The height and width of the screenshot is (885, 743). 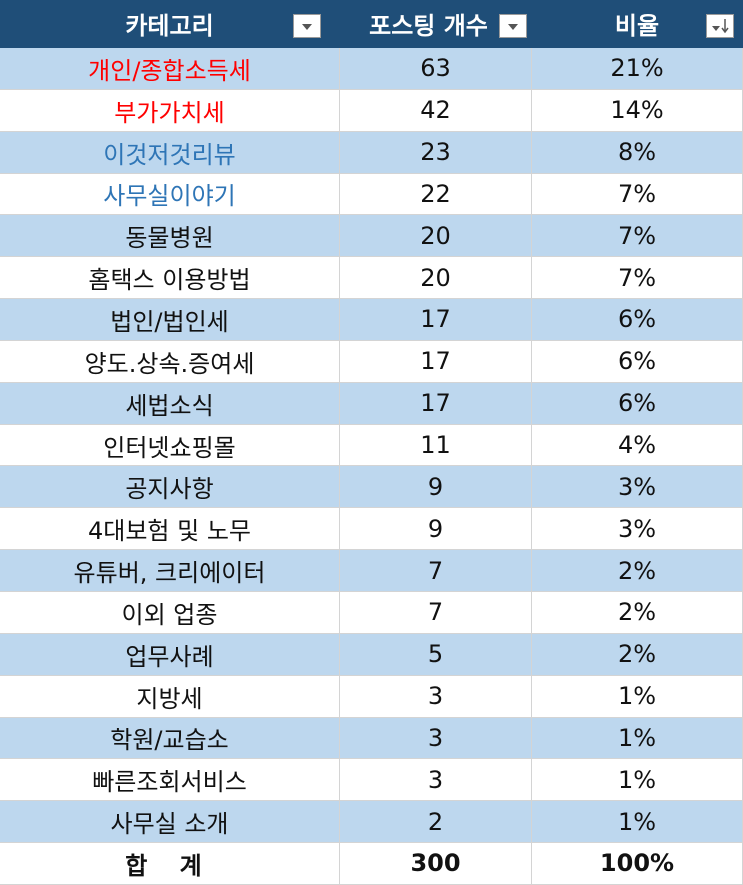 I want to click on header-cell: 카테고리, so click(x=170, y=24).